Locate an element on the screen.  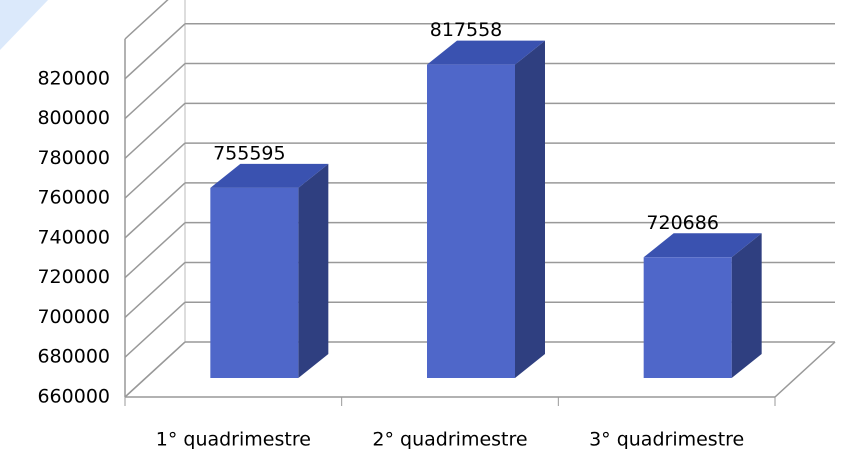
y-tick-label: 800000 is located at coordinates (73, 118).